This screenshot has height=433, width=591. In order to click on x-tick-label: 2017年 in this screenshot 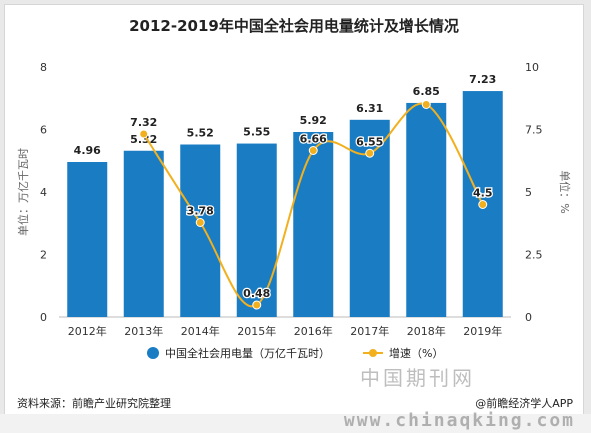, I will do `click(369, 331)`.